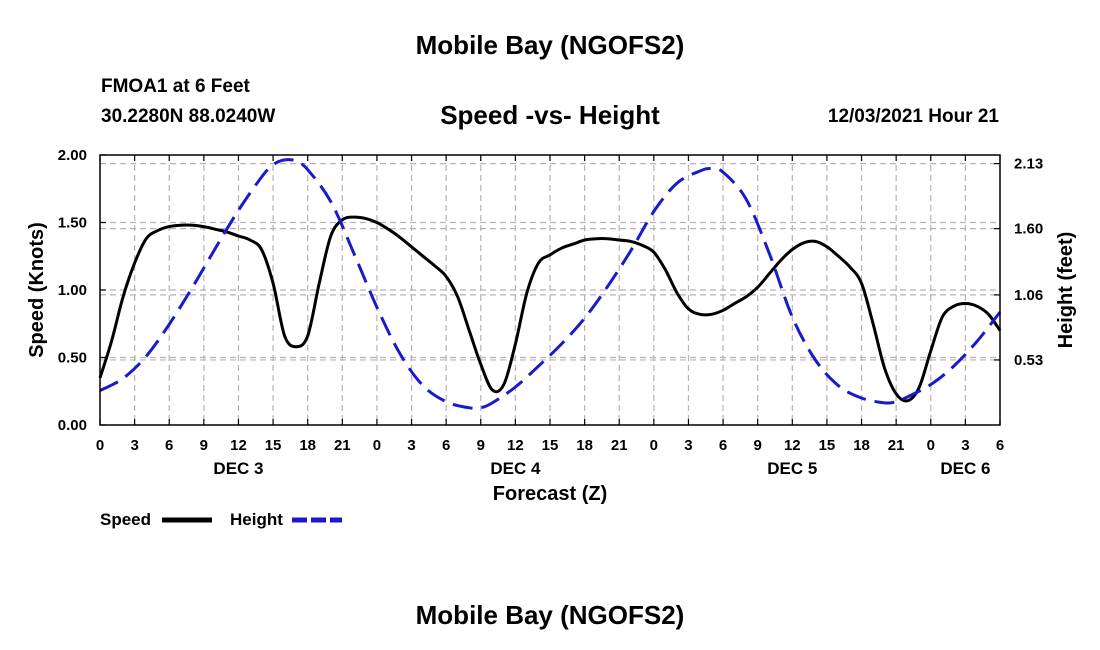 The image size is (1100, 650). I want to click on day-label: DEC 6, so click(965, 468).